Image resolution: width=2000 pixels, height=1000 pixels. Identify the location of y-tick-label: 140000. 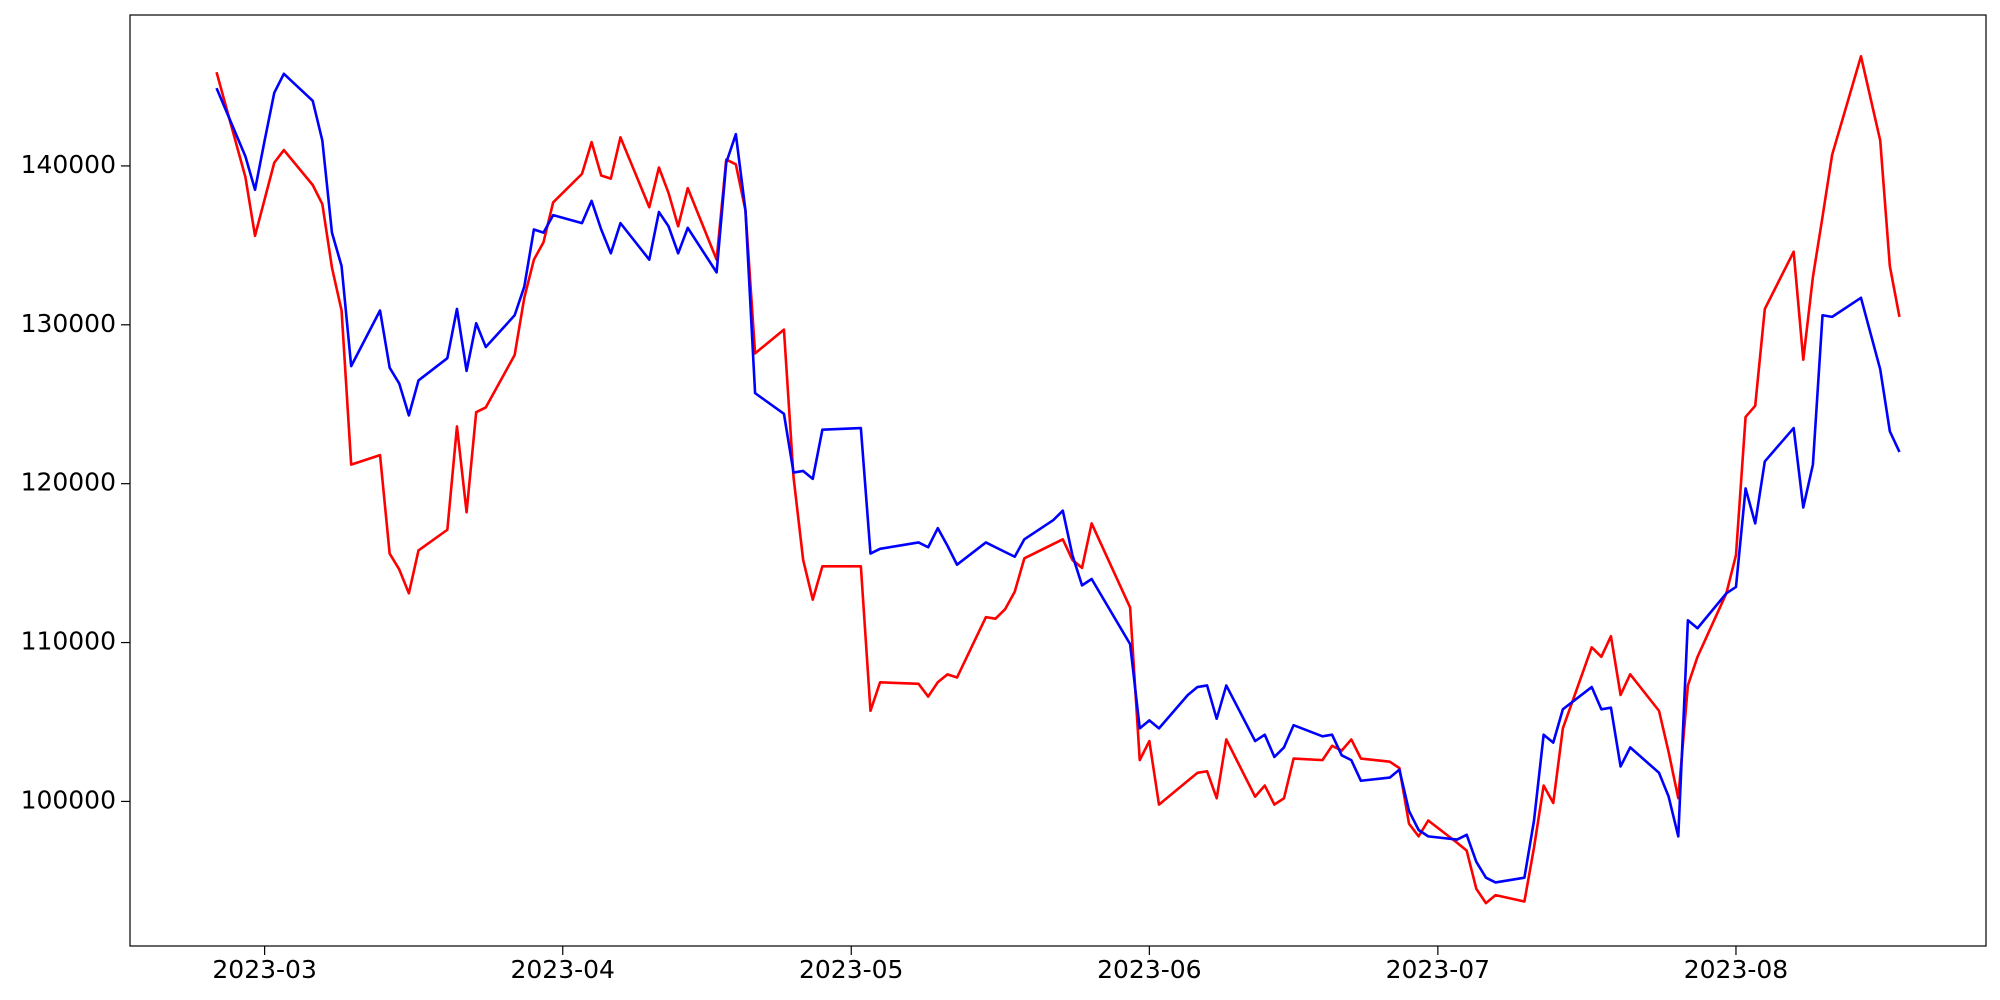
(68, 164).